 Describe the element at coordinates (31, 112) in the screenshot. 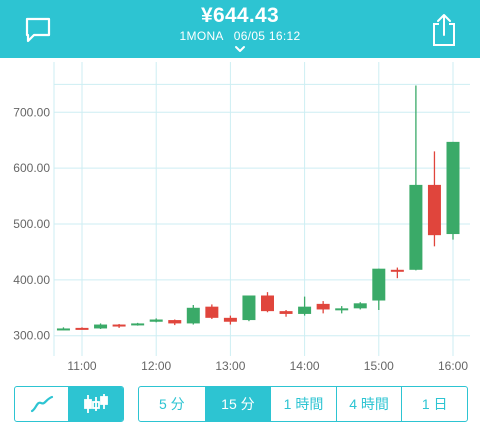

I see `y-tick-label: 700.00` at that location.